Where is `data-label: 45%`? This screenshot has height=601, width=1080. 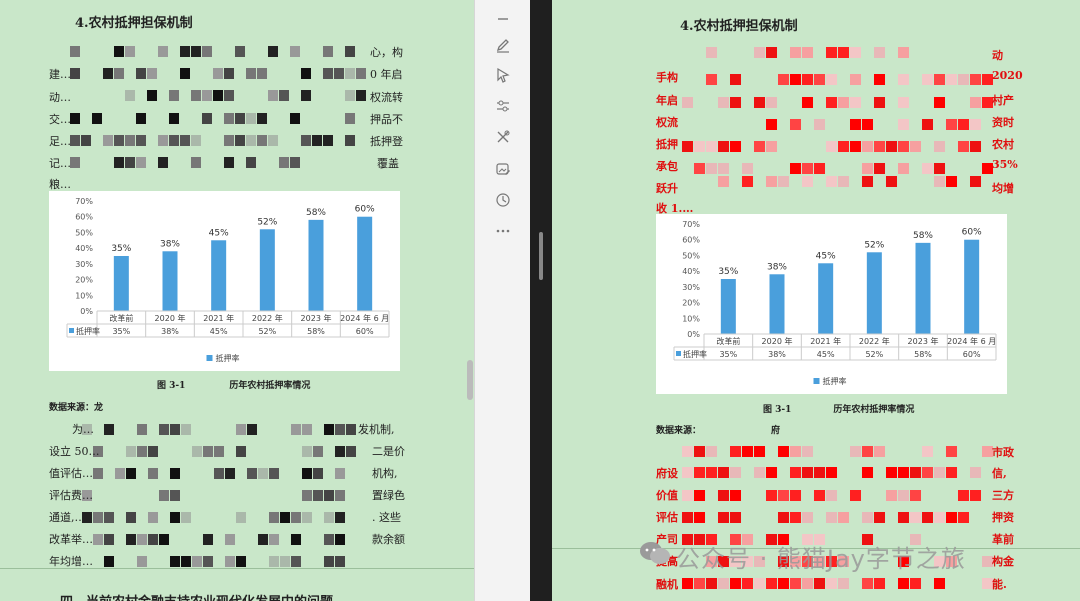 data-label: 45% is located at coordinates (219, 233).